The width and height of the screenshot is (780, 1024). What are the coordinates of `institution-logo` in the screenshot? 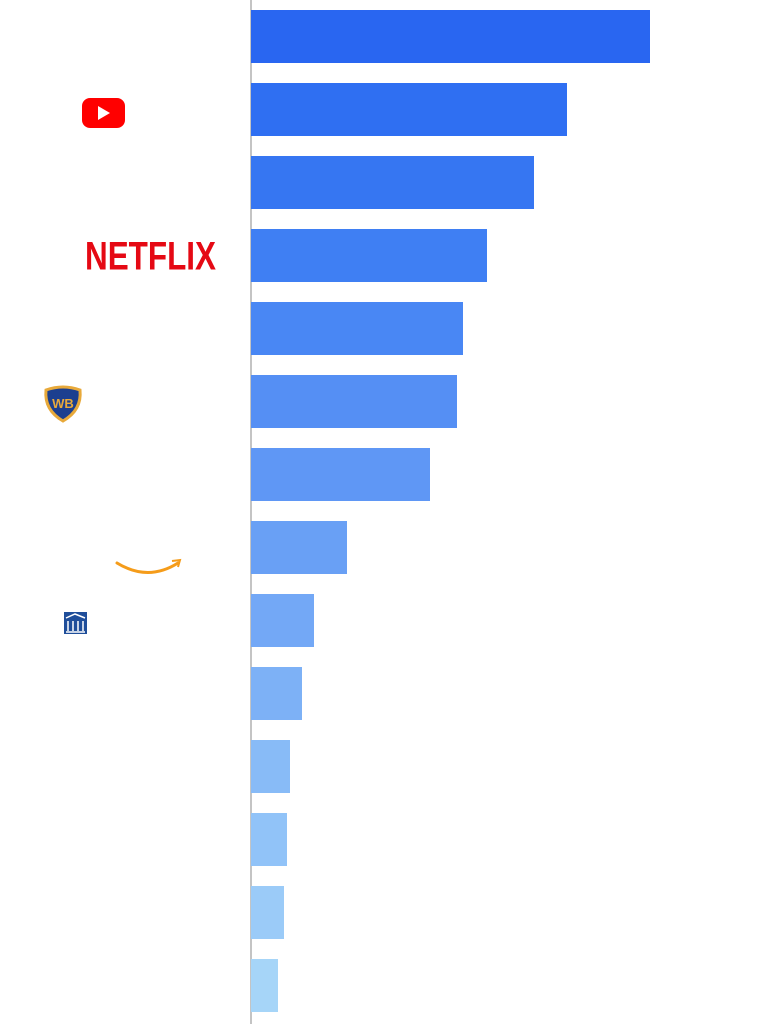 It's located at (75, 623).